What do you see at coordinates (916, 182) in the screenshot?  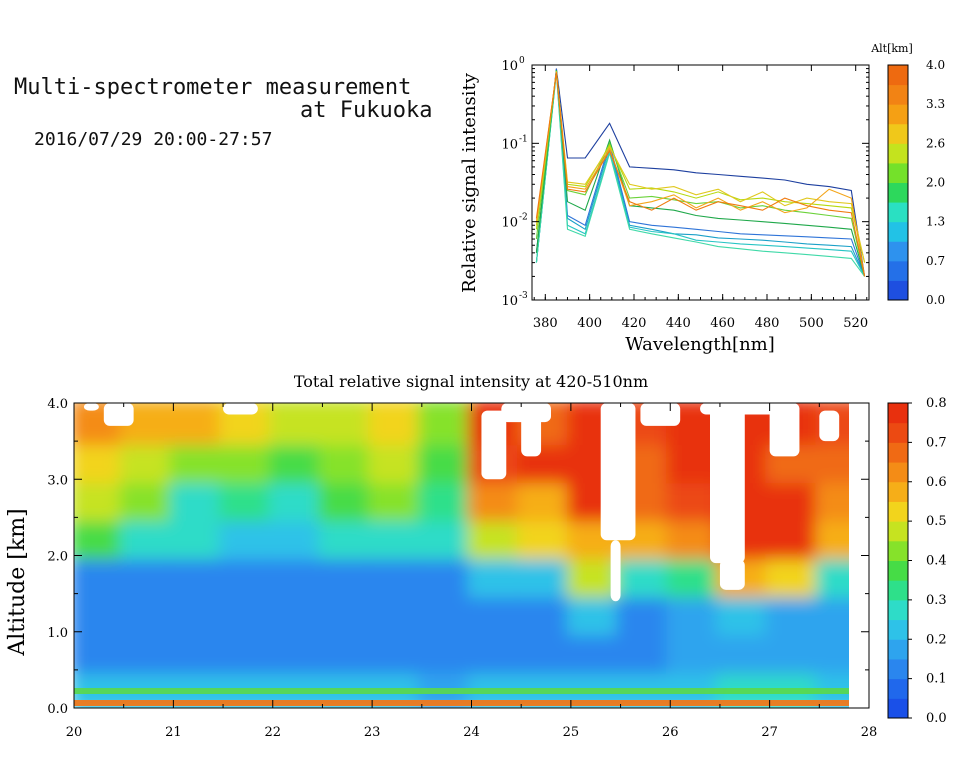 I see `altitude-colorbar: 4.0 3.3 2.6 2.0 1.3 0.7 0.0` at bounding box center [916, 182].